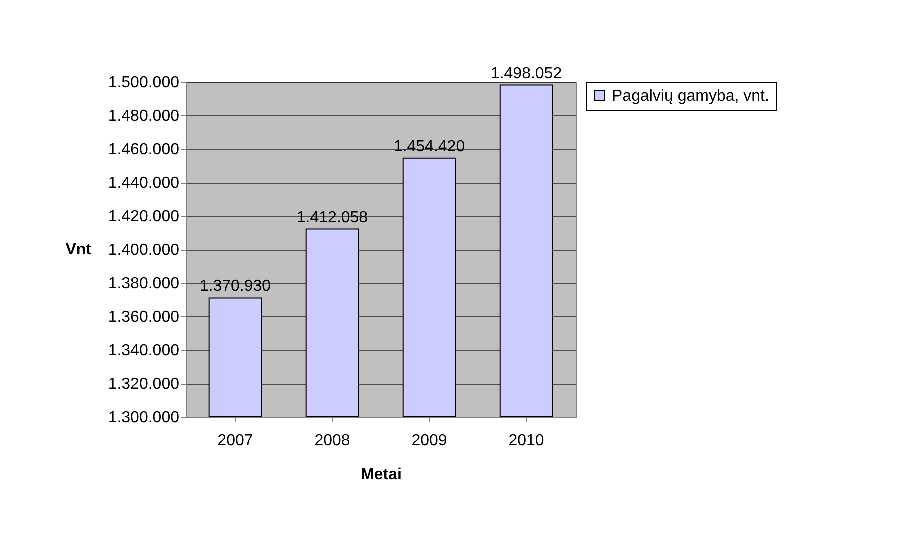  Describe the element at coordinates (144, 116) in the screenshot. I see `y-tick-label: 1.480.000` at that location.